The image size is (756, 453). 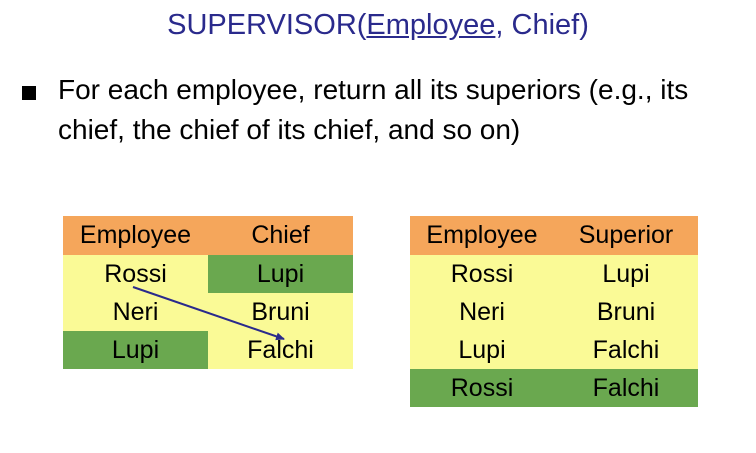 What do you see at coordinates (280, 235) in the screenshot?
I see `column-header-chief: Chief` at bounding box center [280, 235].